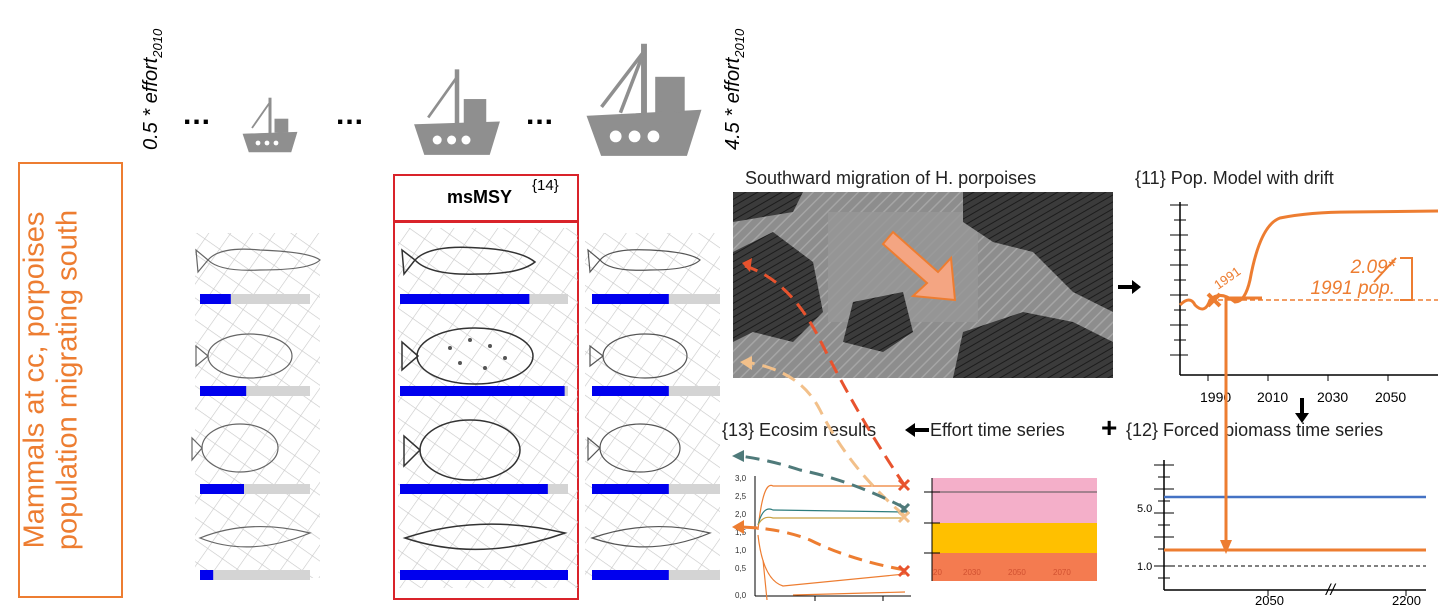  I want to click on forced-break: //, so click(1330, 590).